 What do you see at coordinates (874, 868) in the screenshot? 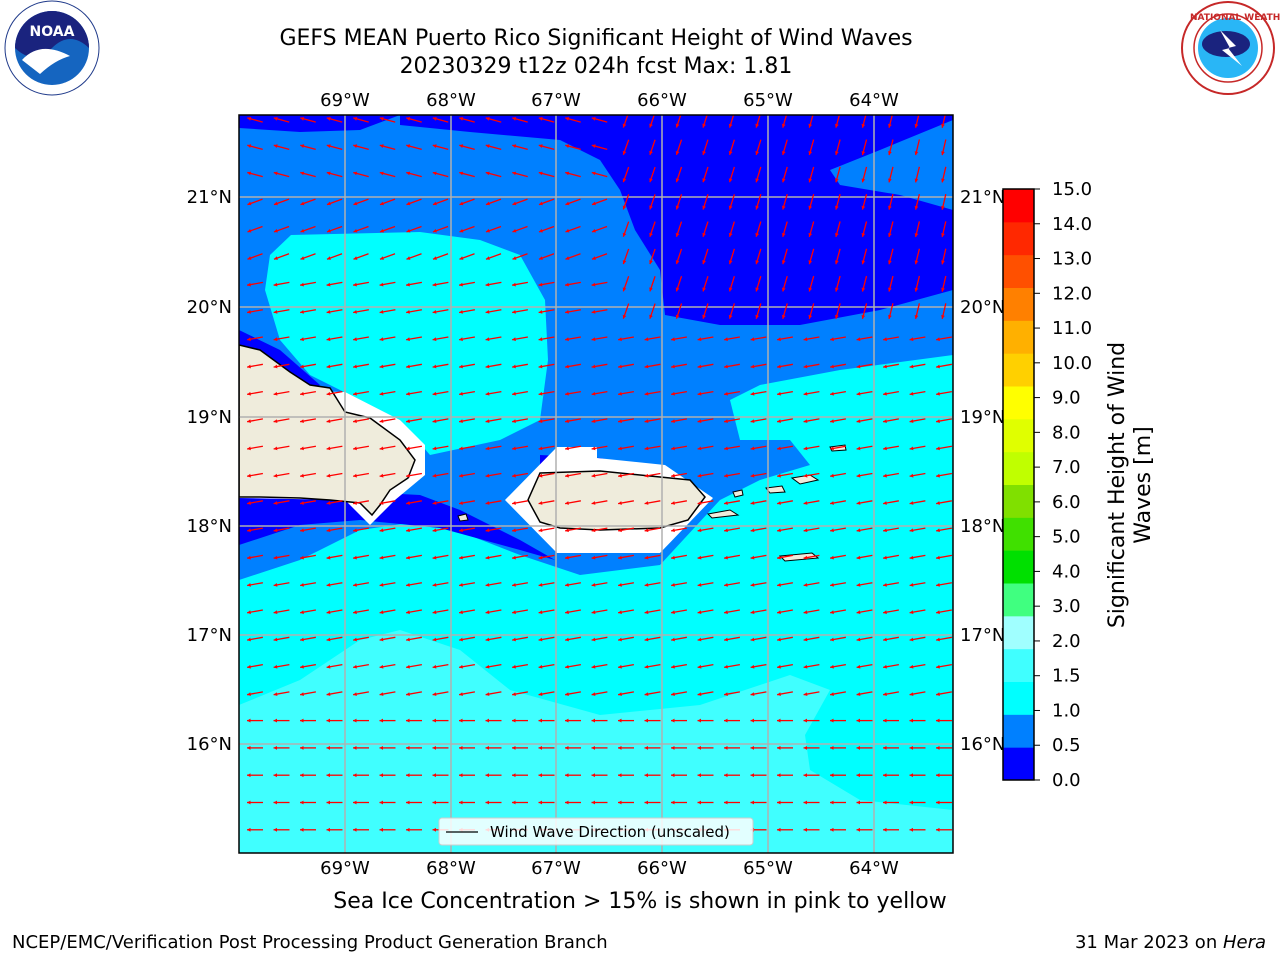
I see `lon-label-bottom: 64°W` at bounding box center [874, 868].